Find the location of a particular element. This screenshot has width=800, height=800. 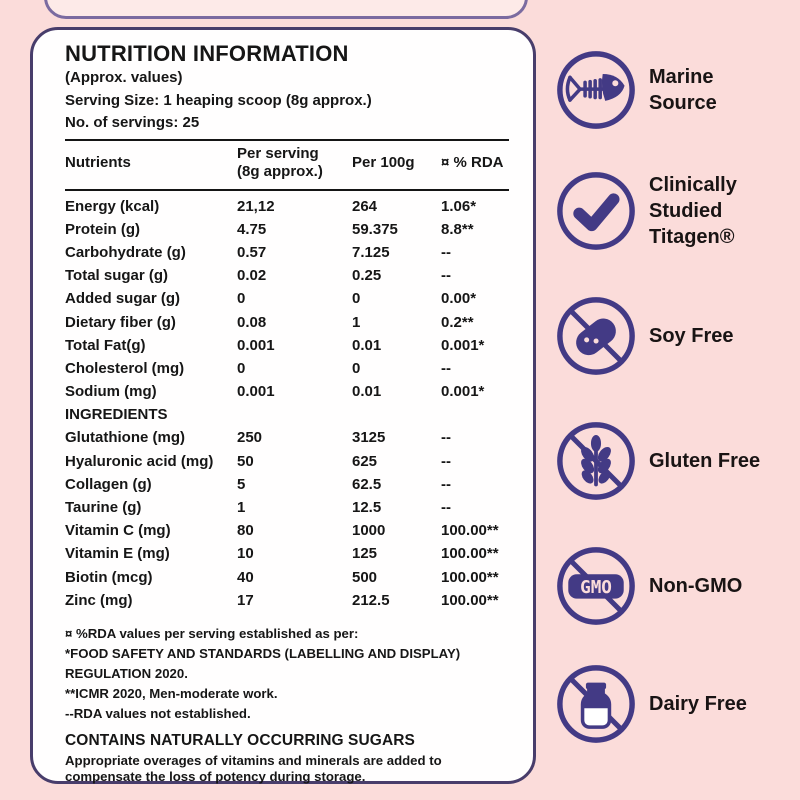

header-per-100g: Per 100g is located at coordinates (383, 162).